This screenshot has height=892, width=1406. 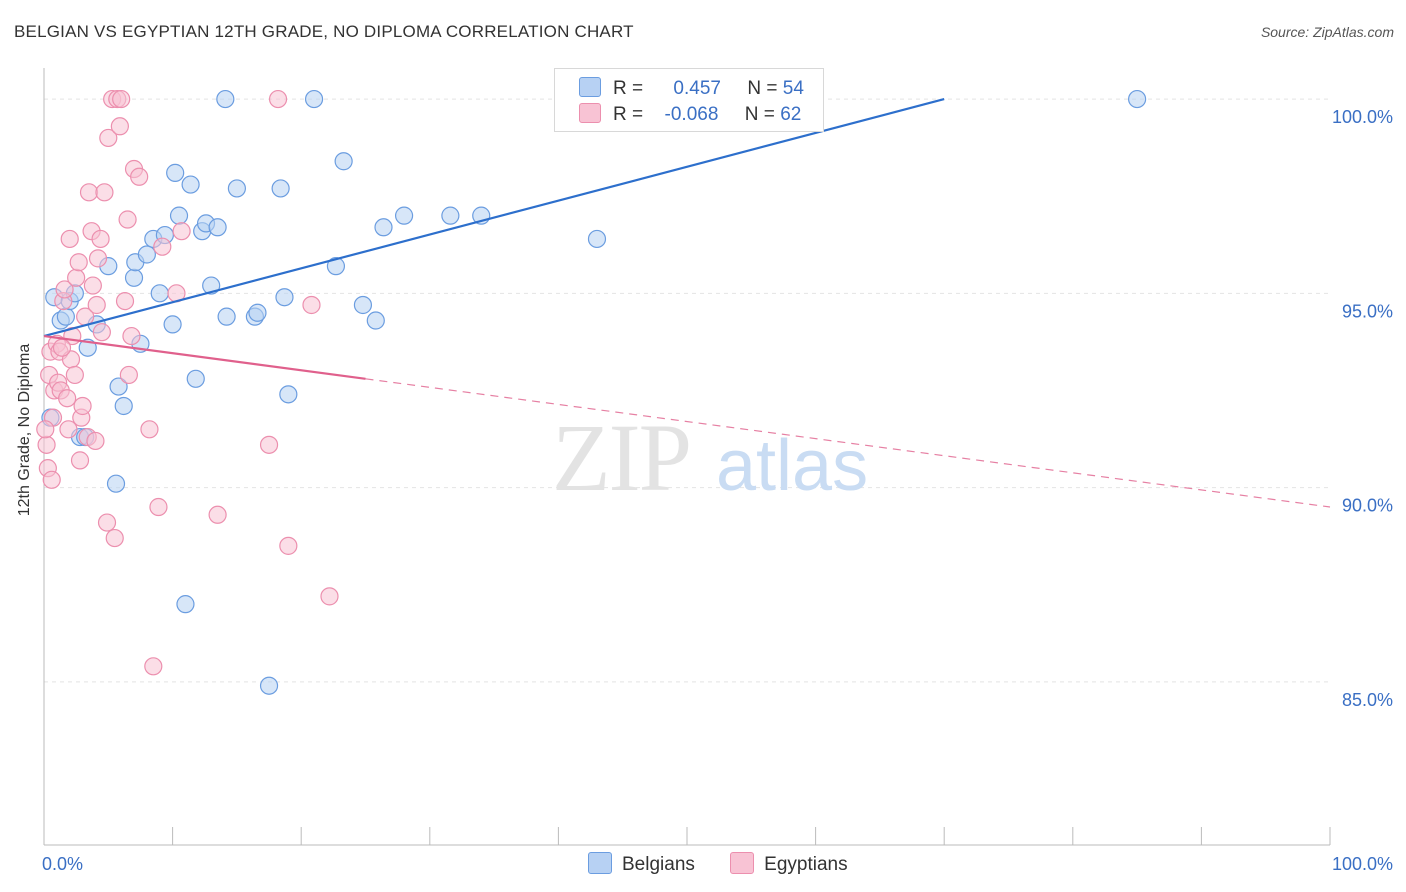 I want to click on watermark-atlas: atlas, so click(x=792, y=466).